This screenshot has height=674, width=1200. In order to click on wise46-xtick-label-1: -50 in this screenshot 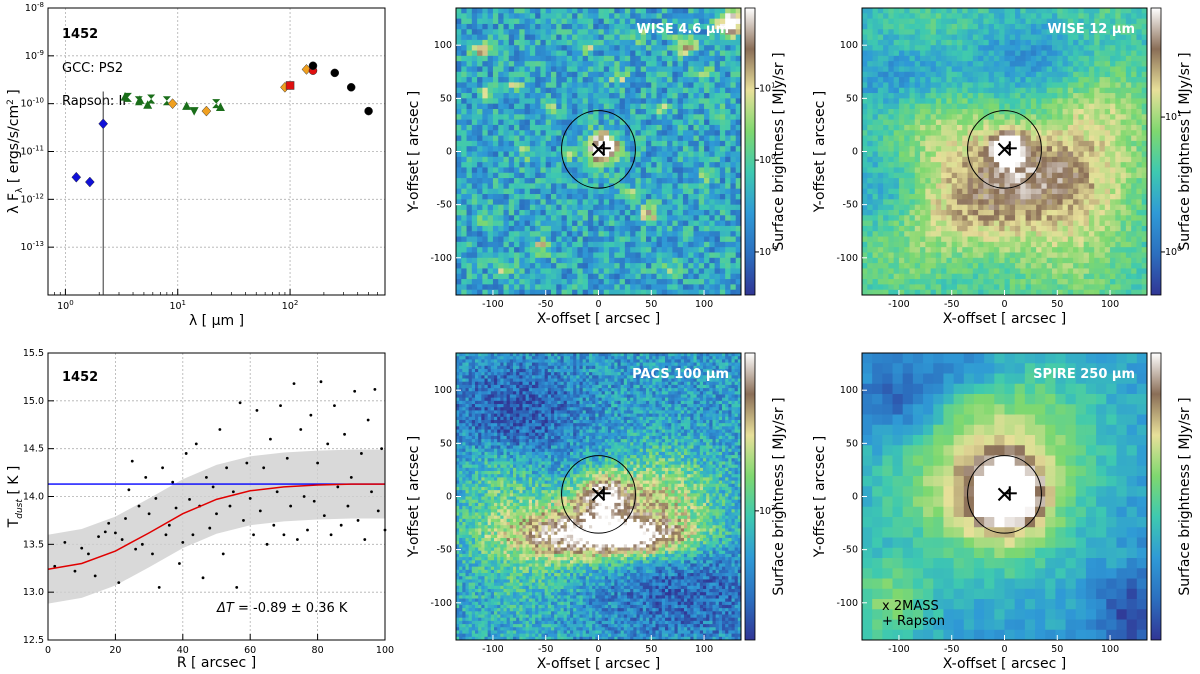, I will do `click(546, 304)`.